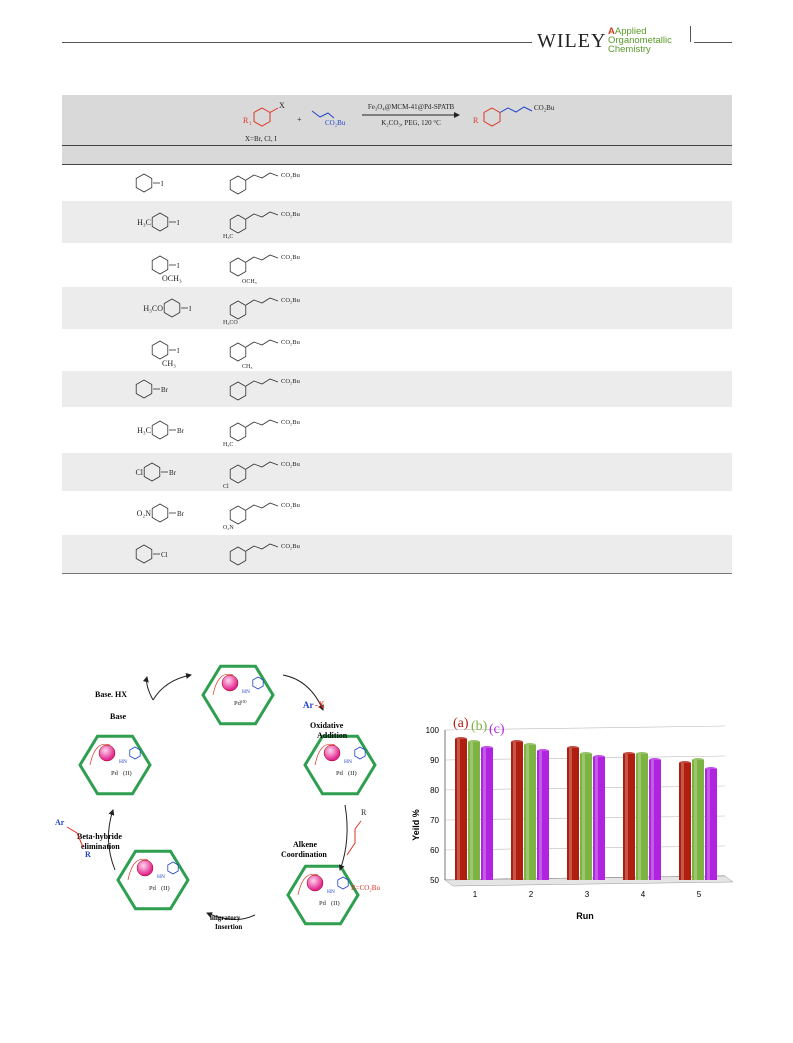  What do you see at coordinates (305, 844) in the screenshot?
I see `label-alkene: Alkene` at bounding box center [305, 844].